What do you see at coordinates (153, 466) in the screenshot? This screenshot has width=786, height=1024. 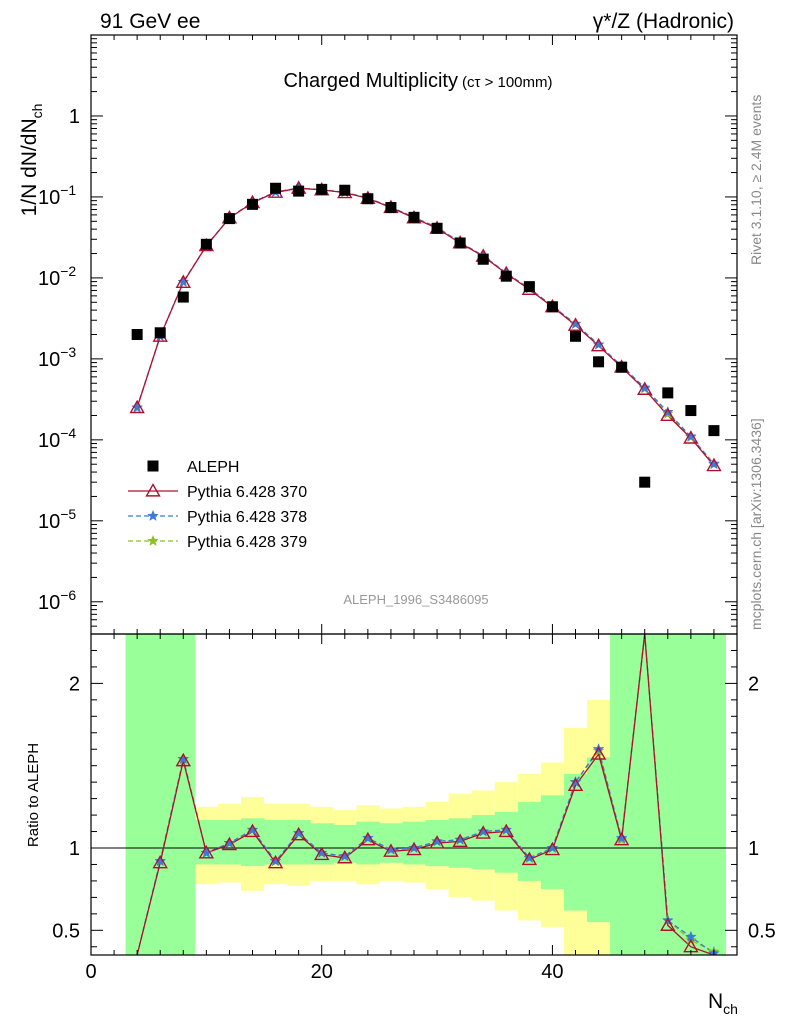 I see `legend-marker-aleph` at bounding box center [153, 466].